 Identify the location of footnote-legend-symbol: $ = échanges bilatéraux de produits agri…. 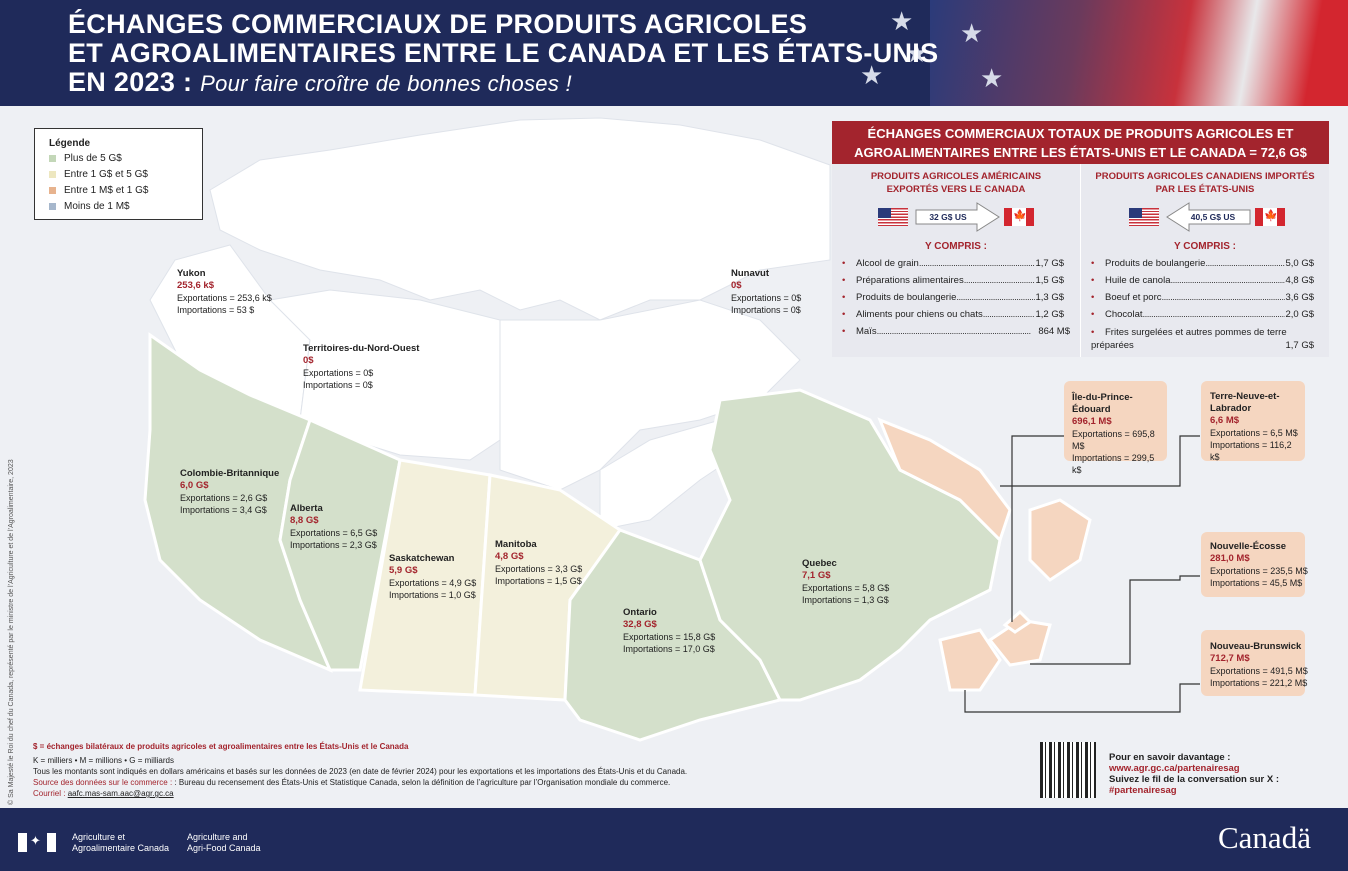
(221, 746).